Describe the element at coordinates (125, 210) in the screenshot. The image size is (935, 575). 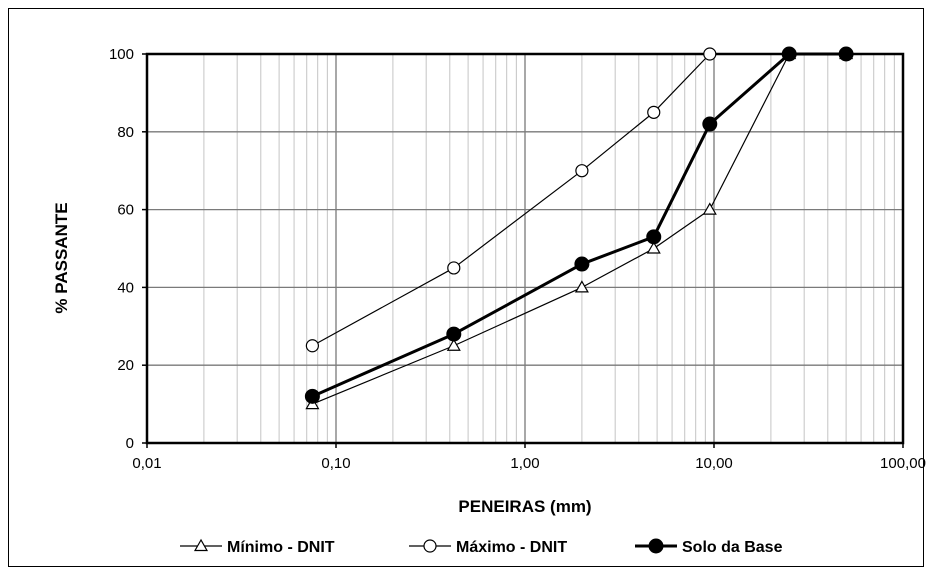
I see `y-tick-label: 60` at that location.